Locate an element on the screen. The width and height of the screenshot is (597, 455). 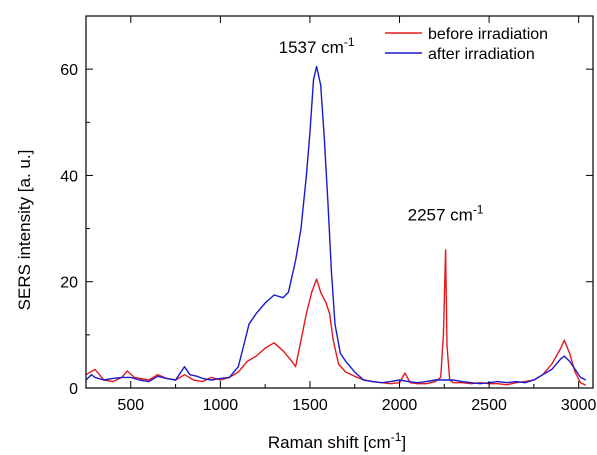
x-axis-label: Raman shift [cm-1] is located at coordinates (337, 441).